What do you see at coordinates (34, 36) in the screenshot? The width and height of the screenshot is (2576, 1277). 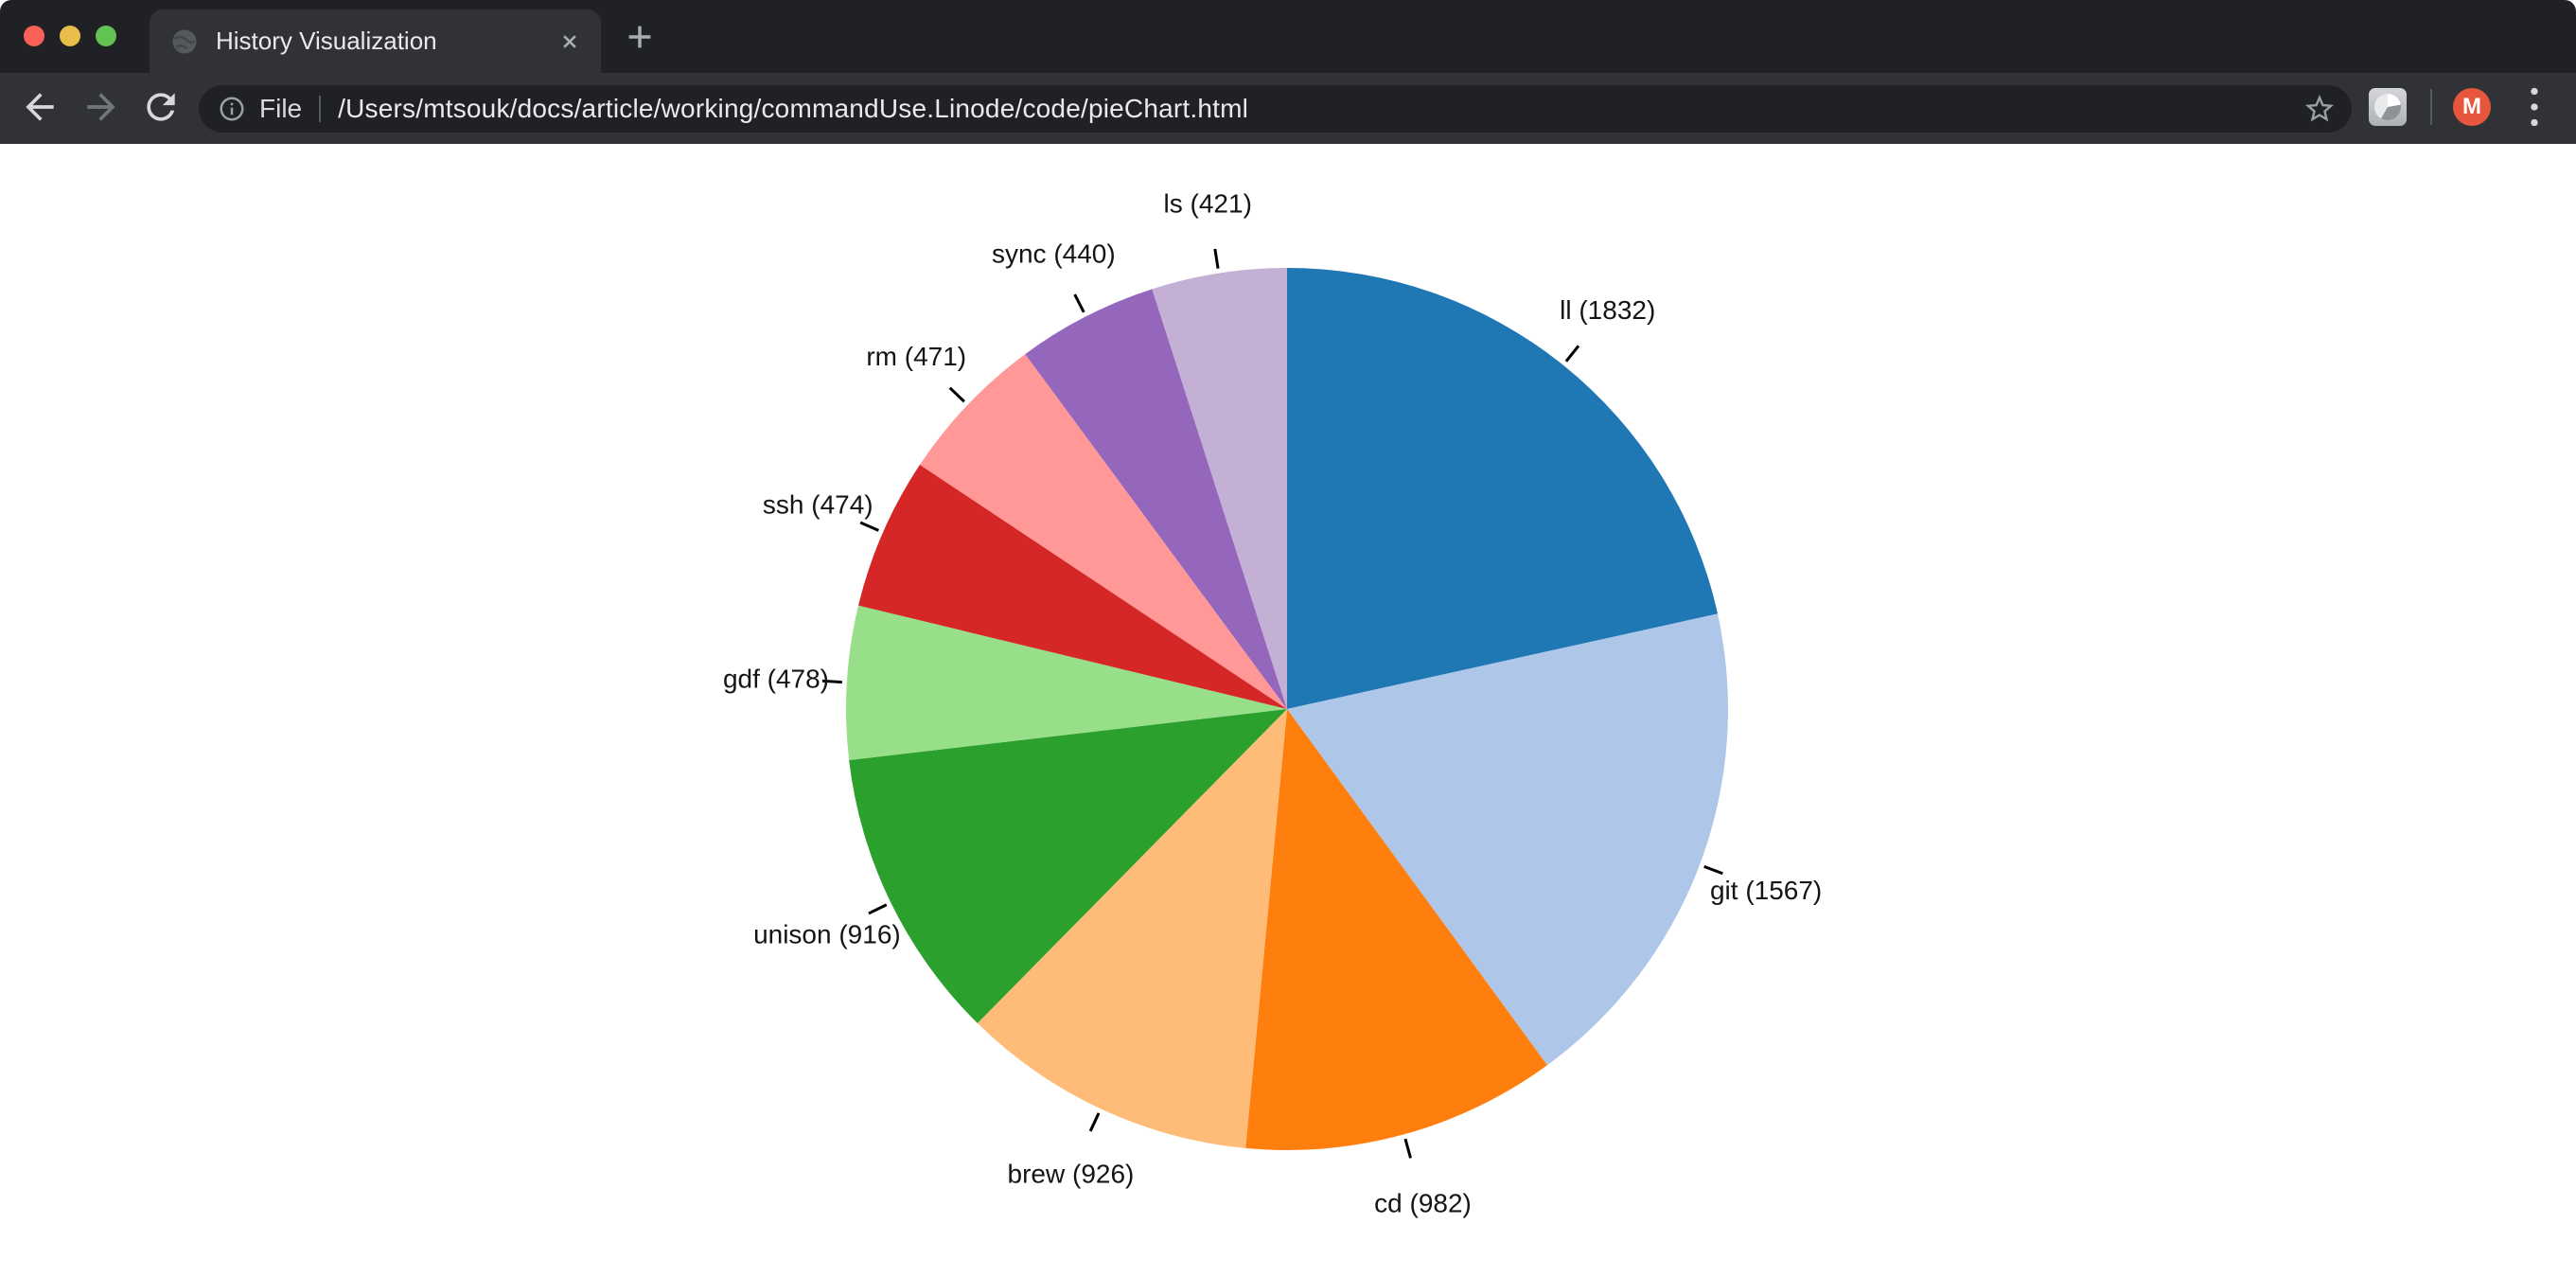 I see `close-window-button` at bounding box center [34, 36].